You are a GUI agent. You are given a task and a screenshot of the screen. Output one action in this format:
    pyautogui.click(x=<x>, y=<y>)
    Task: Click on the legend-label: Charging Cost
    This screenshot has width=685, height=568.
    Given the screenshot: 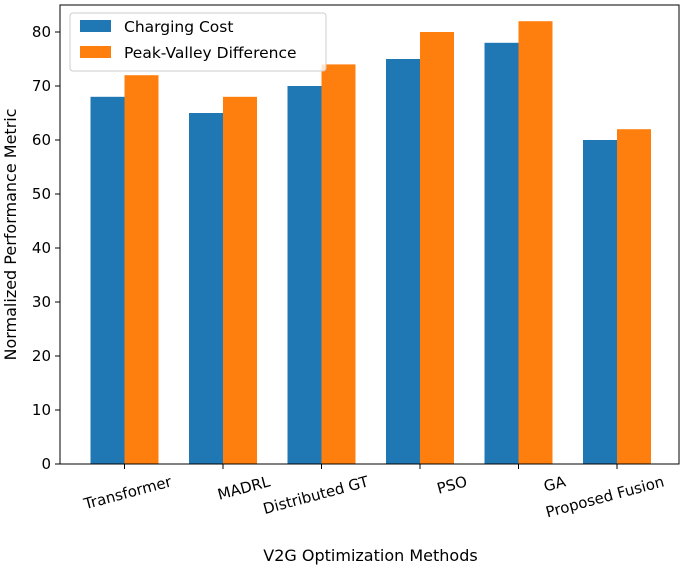 What is the action you would take?
    pyautogui.click(x=178, y=27)
    